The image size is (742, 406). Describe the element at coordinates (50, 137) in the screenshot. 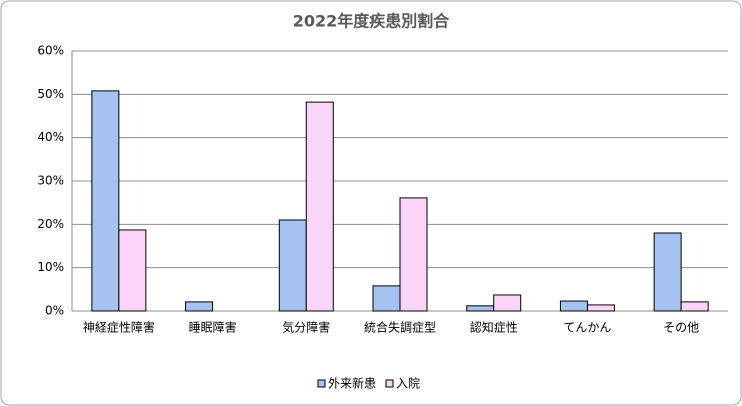

I see `y-tick-label: 40%` at that location.